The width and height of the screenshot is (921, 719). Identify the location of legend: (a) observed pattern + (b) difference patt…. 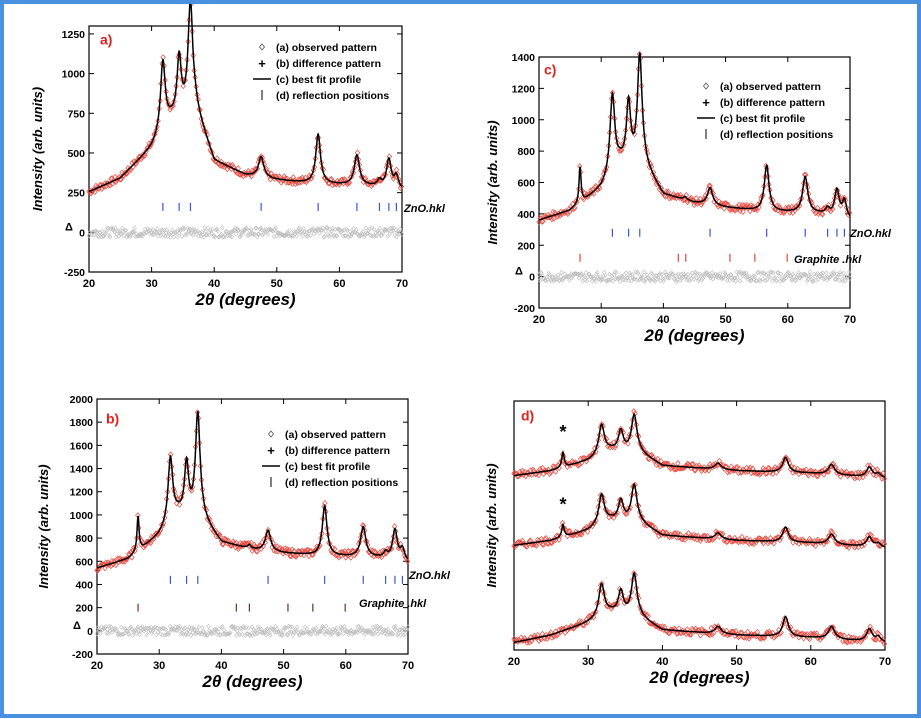
(321, 72).